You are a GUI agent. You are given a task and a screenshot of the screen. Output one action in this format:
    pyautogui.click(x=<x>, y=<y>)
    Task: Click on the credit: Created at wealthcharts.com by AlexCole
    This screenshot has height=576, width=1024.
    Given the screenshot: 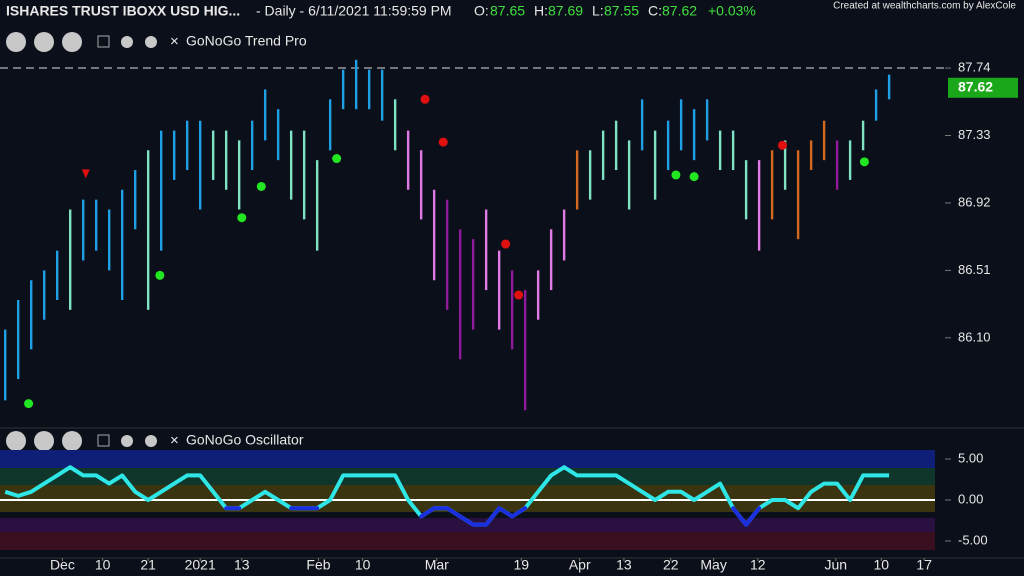 What is the action you would take?
    pyautogui.click(x=924, y=6)
    